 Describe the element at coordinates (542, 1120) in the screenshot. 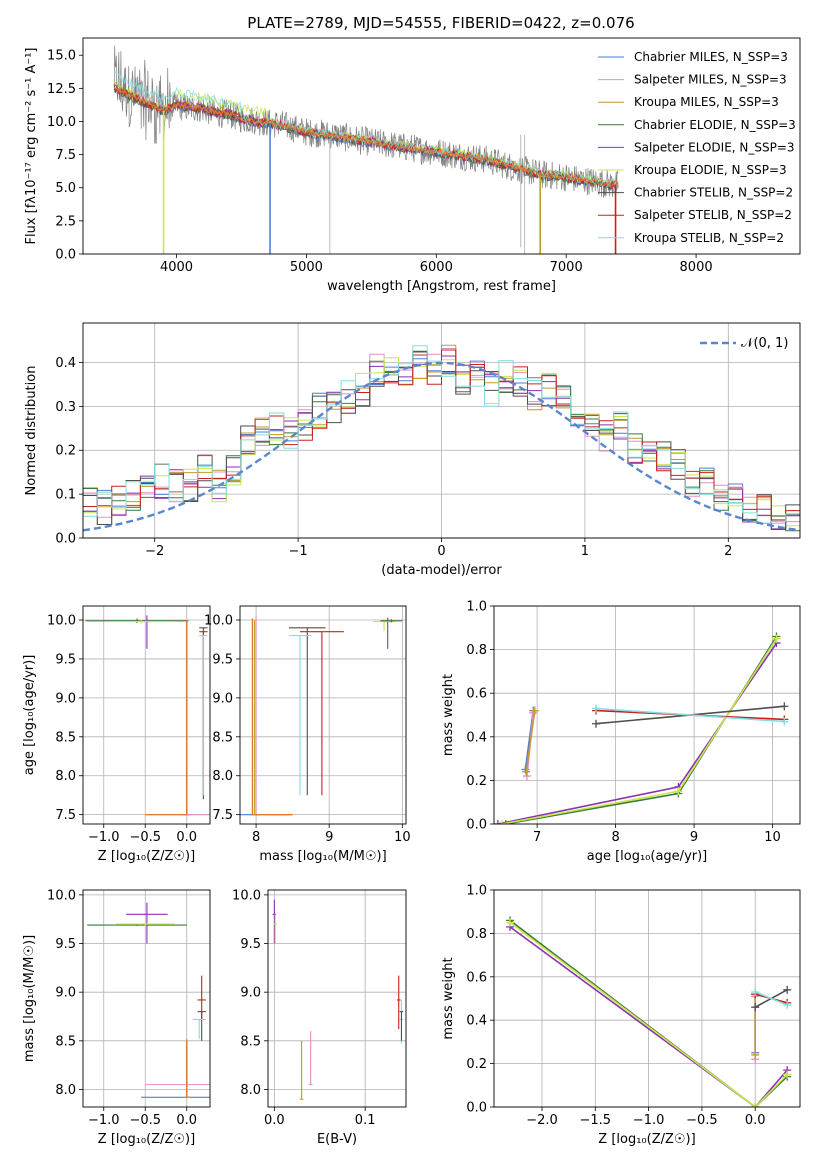

I see `x-tick-label: −2.0` at that location.